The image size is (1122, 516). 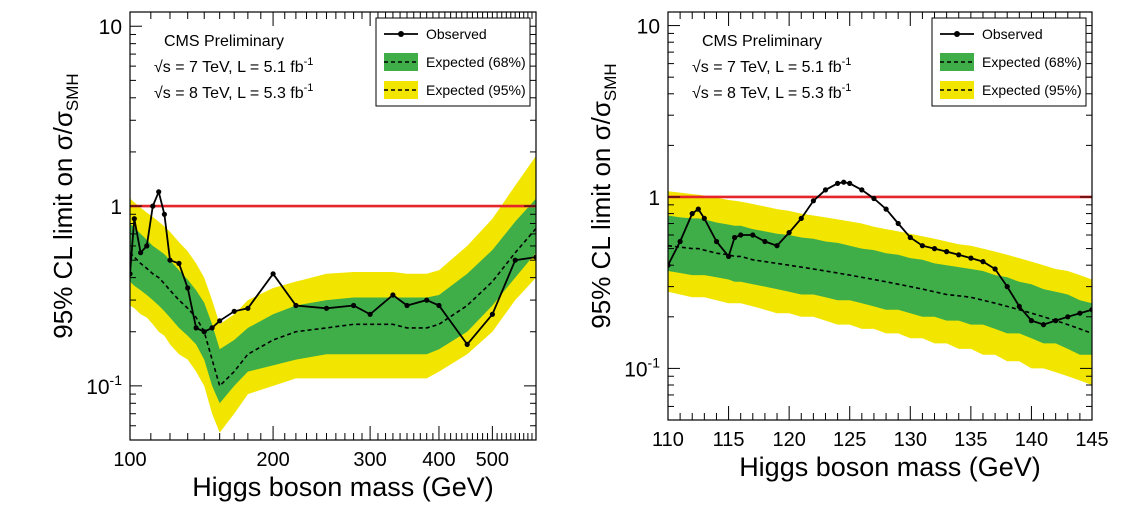 I want to click on x-tick-label: 500, so click(x=492, y=460).